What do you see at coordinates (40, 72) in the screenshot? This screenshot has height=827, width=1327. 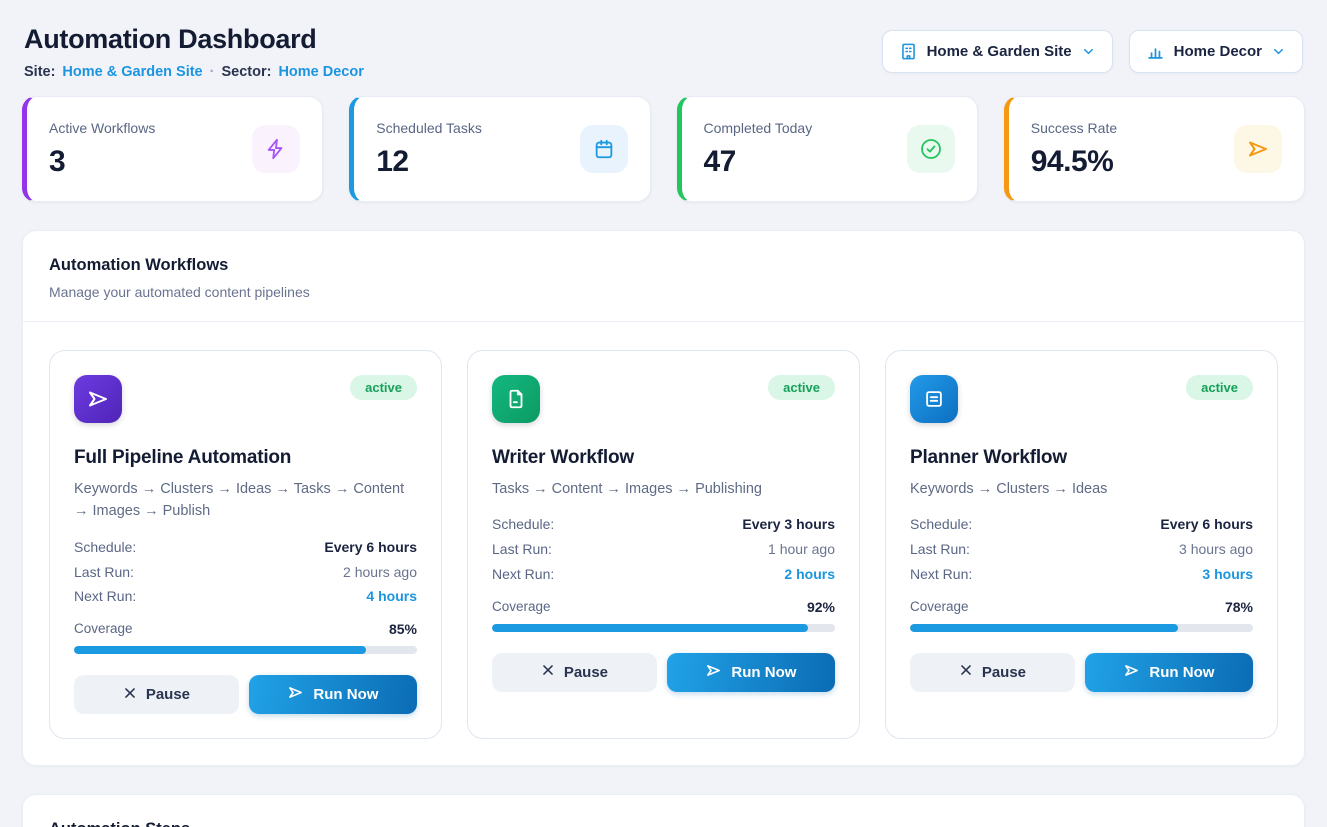 I see `site-label: Site:` at bounding box center [40, 72].